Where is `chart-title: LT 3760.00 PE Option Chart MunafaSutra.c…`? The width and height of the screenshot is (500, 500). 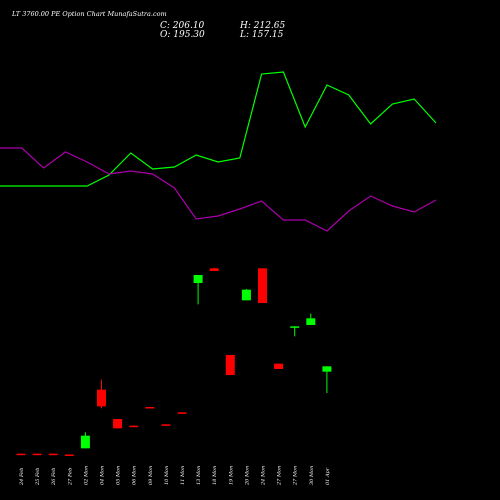 chart-title: LT 3760.00 PE Option Chart MunafaSutra.c… is located at coordinates (89, 14).